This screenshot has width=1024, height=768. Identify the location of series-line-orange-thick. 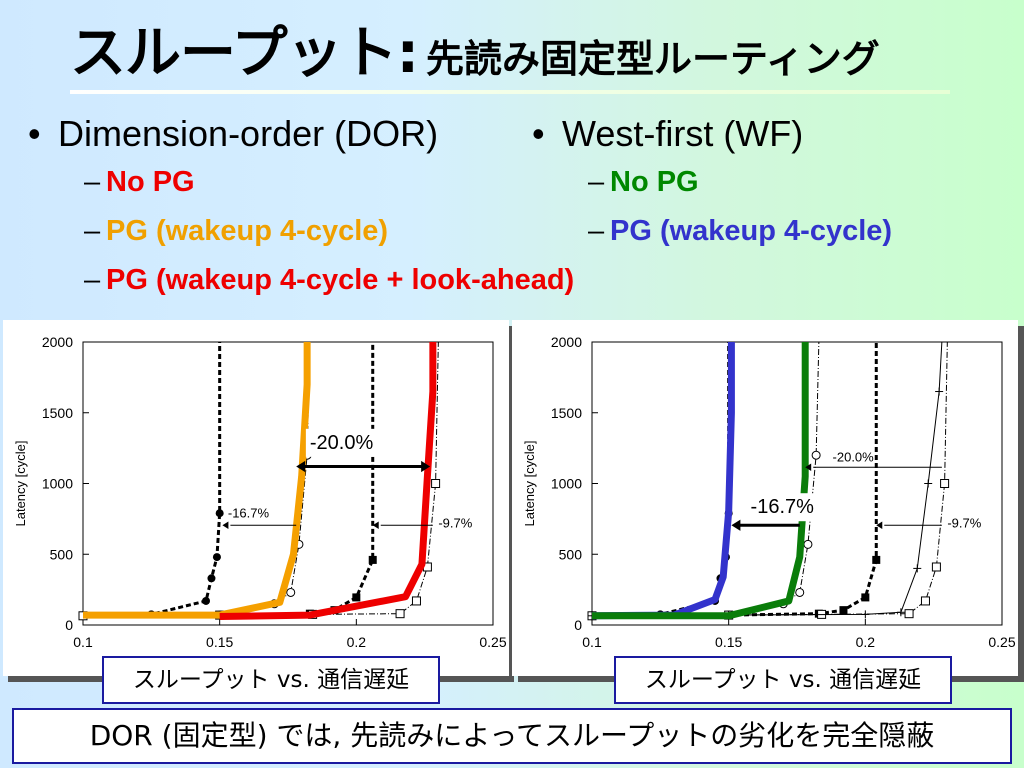
(197, 480).